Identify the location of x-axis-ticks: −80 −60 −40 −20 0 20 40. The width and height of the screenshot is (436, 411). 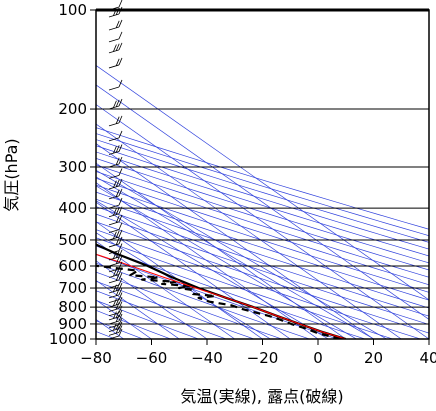
(258, 353).